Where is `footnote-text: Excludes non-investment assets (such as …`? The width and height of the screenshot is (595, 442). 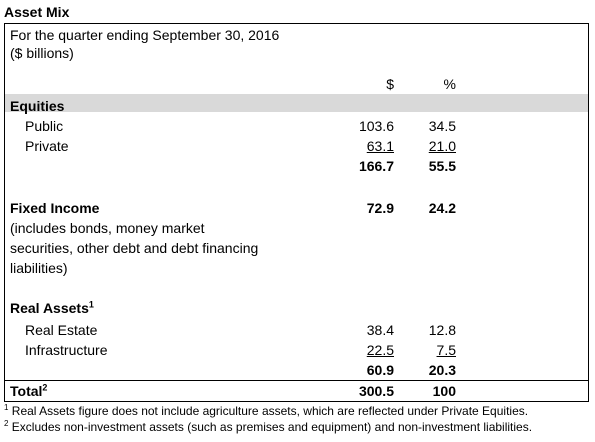 footnote-text: Excludes non-investment assets (such as … is located at coordinates (272, 427).